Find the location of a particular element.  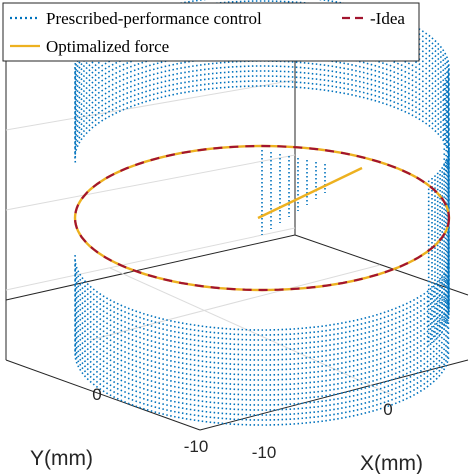

y-tick-label: -10 is located at coordinates (196, 446).